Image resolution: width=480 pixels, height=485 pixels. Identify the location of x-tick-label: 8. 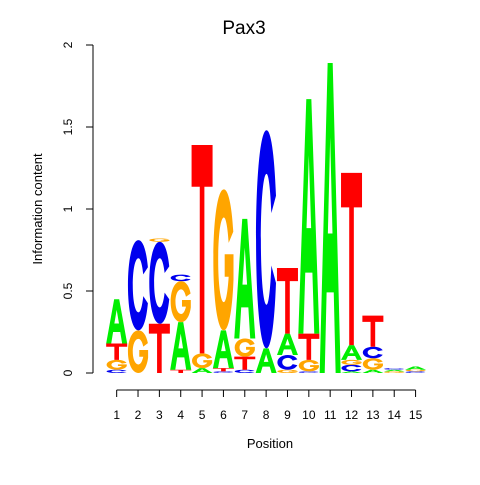
(266, 415).